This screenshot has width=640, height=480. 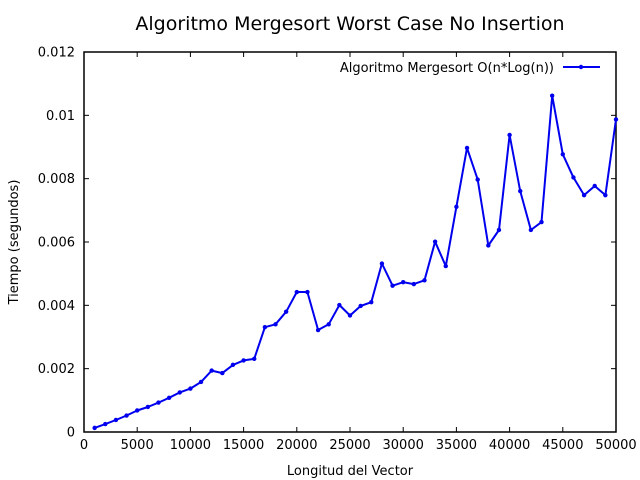 I want to click on y-tick-label: 0, so click(x=71, y=433).